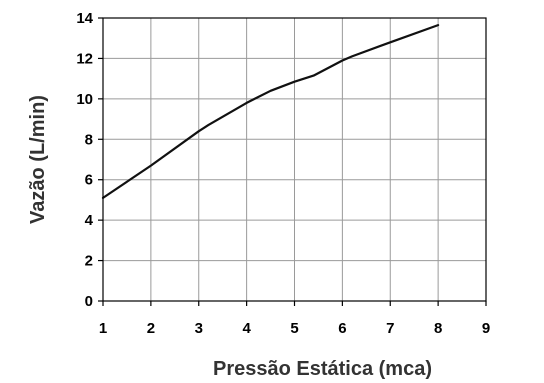  I want to click on x-tick-labels: 1 2 3 4 5 6 7 8 9, so click(294, 328).